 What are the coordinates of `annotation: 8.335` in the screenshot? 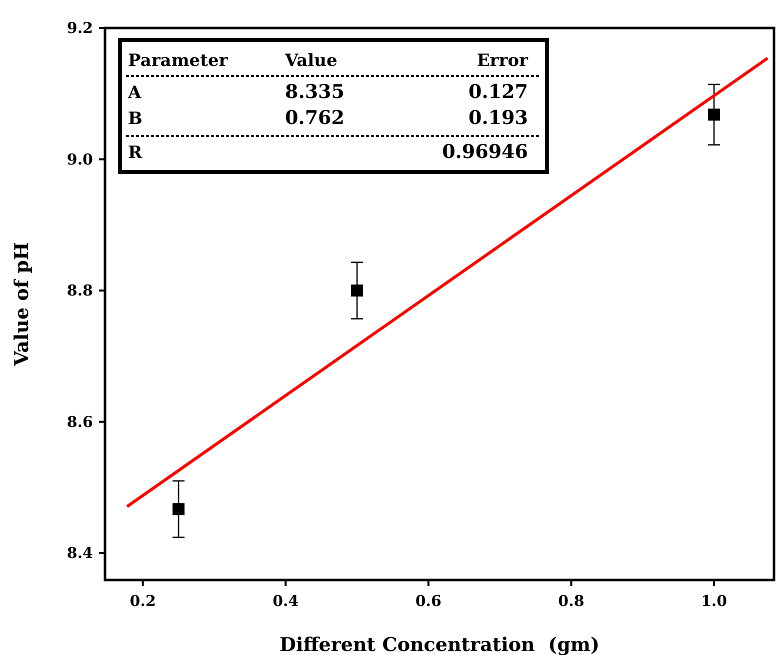 It's located at (314, 92).